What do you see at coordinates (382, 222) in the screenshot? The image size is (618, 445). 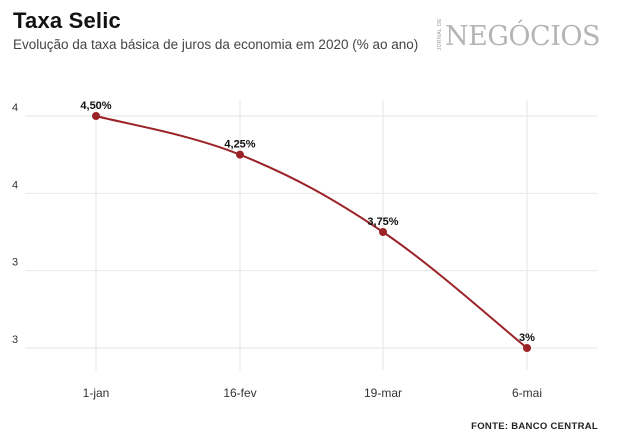 I see `data-label: 3,75%` at bounding box center [382, 222].